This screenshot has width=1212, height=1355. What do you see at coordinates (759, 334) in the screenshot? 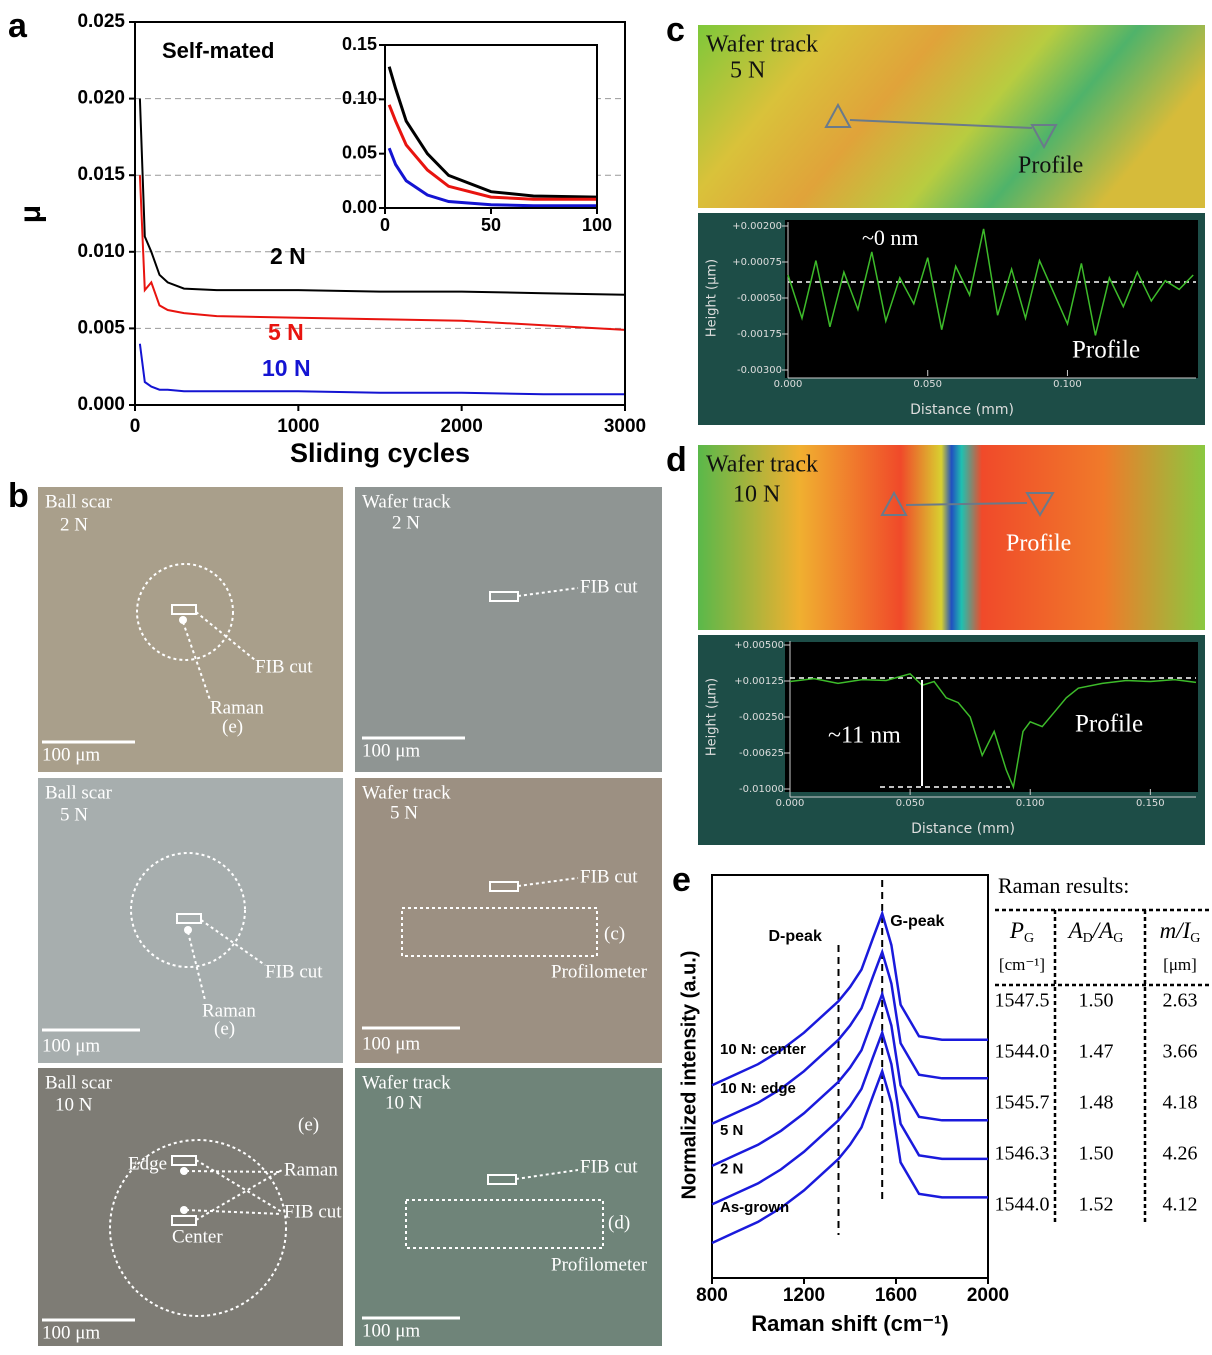
I see `y-tick-label: -0.00175` at bounding box center [759, 334].